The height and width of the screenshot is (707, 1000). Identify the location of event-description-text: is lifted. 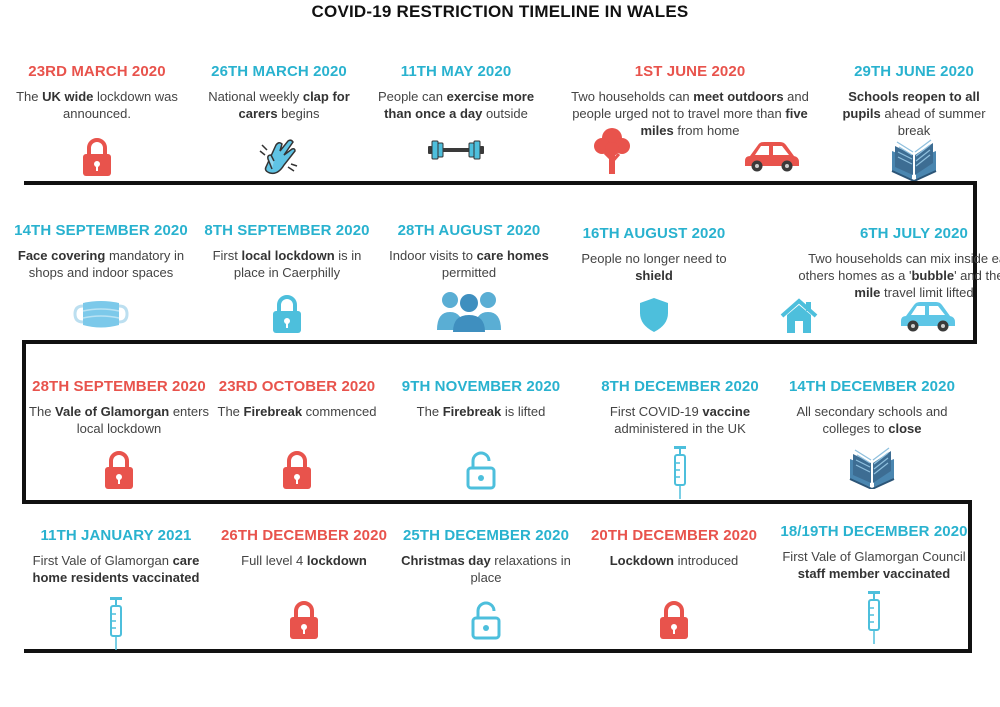
(523, 411).